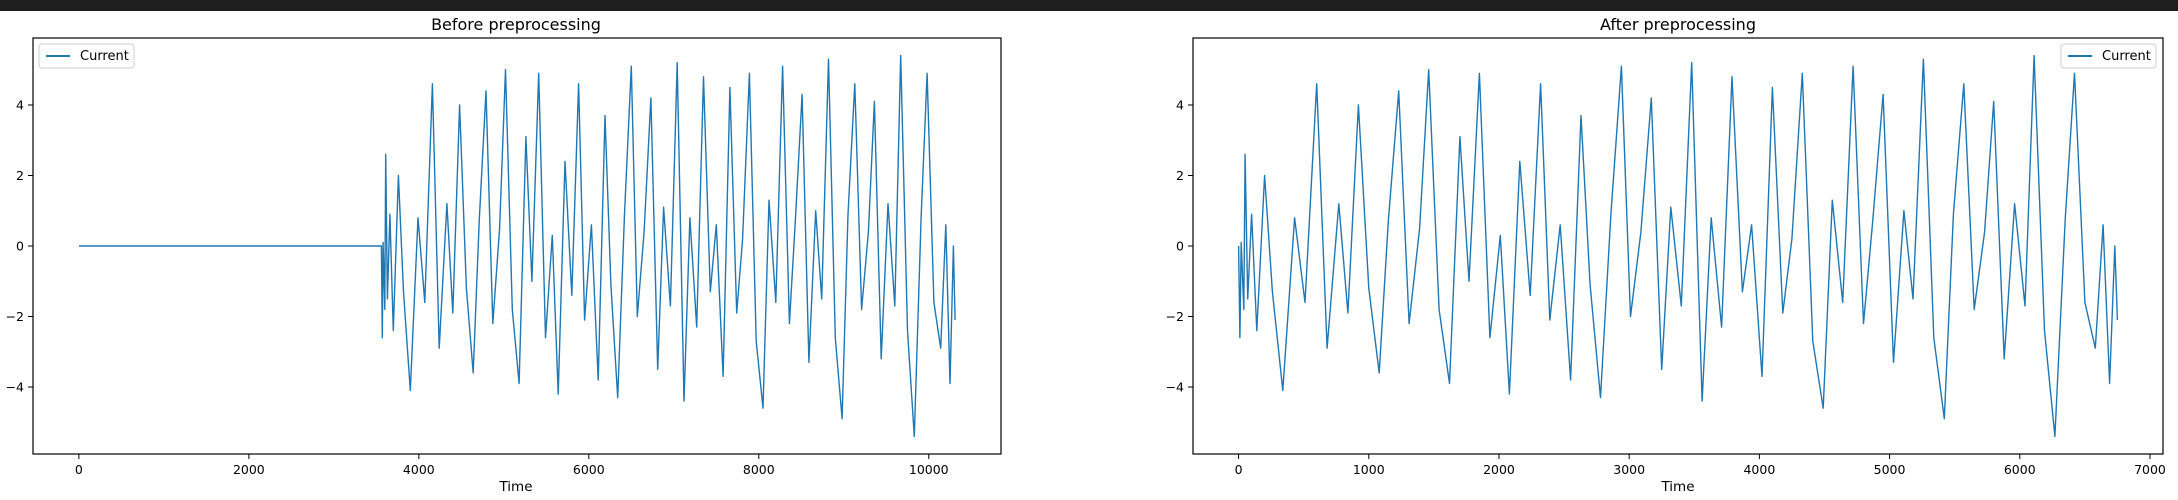  What do you see at coordinates (2126, 56) in the screenshot?
I see `legend-label-after: Current` at bounding box center [2126, 56].